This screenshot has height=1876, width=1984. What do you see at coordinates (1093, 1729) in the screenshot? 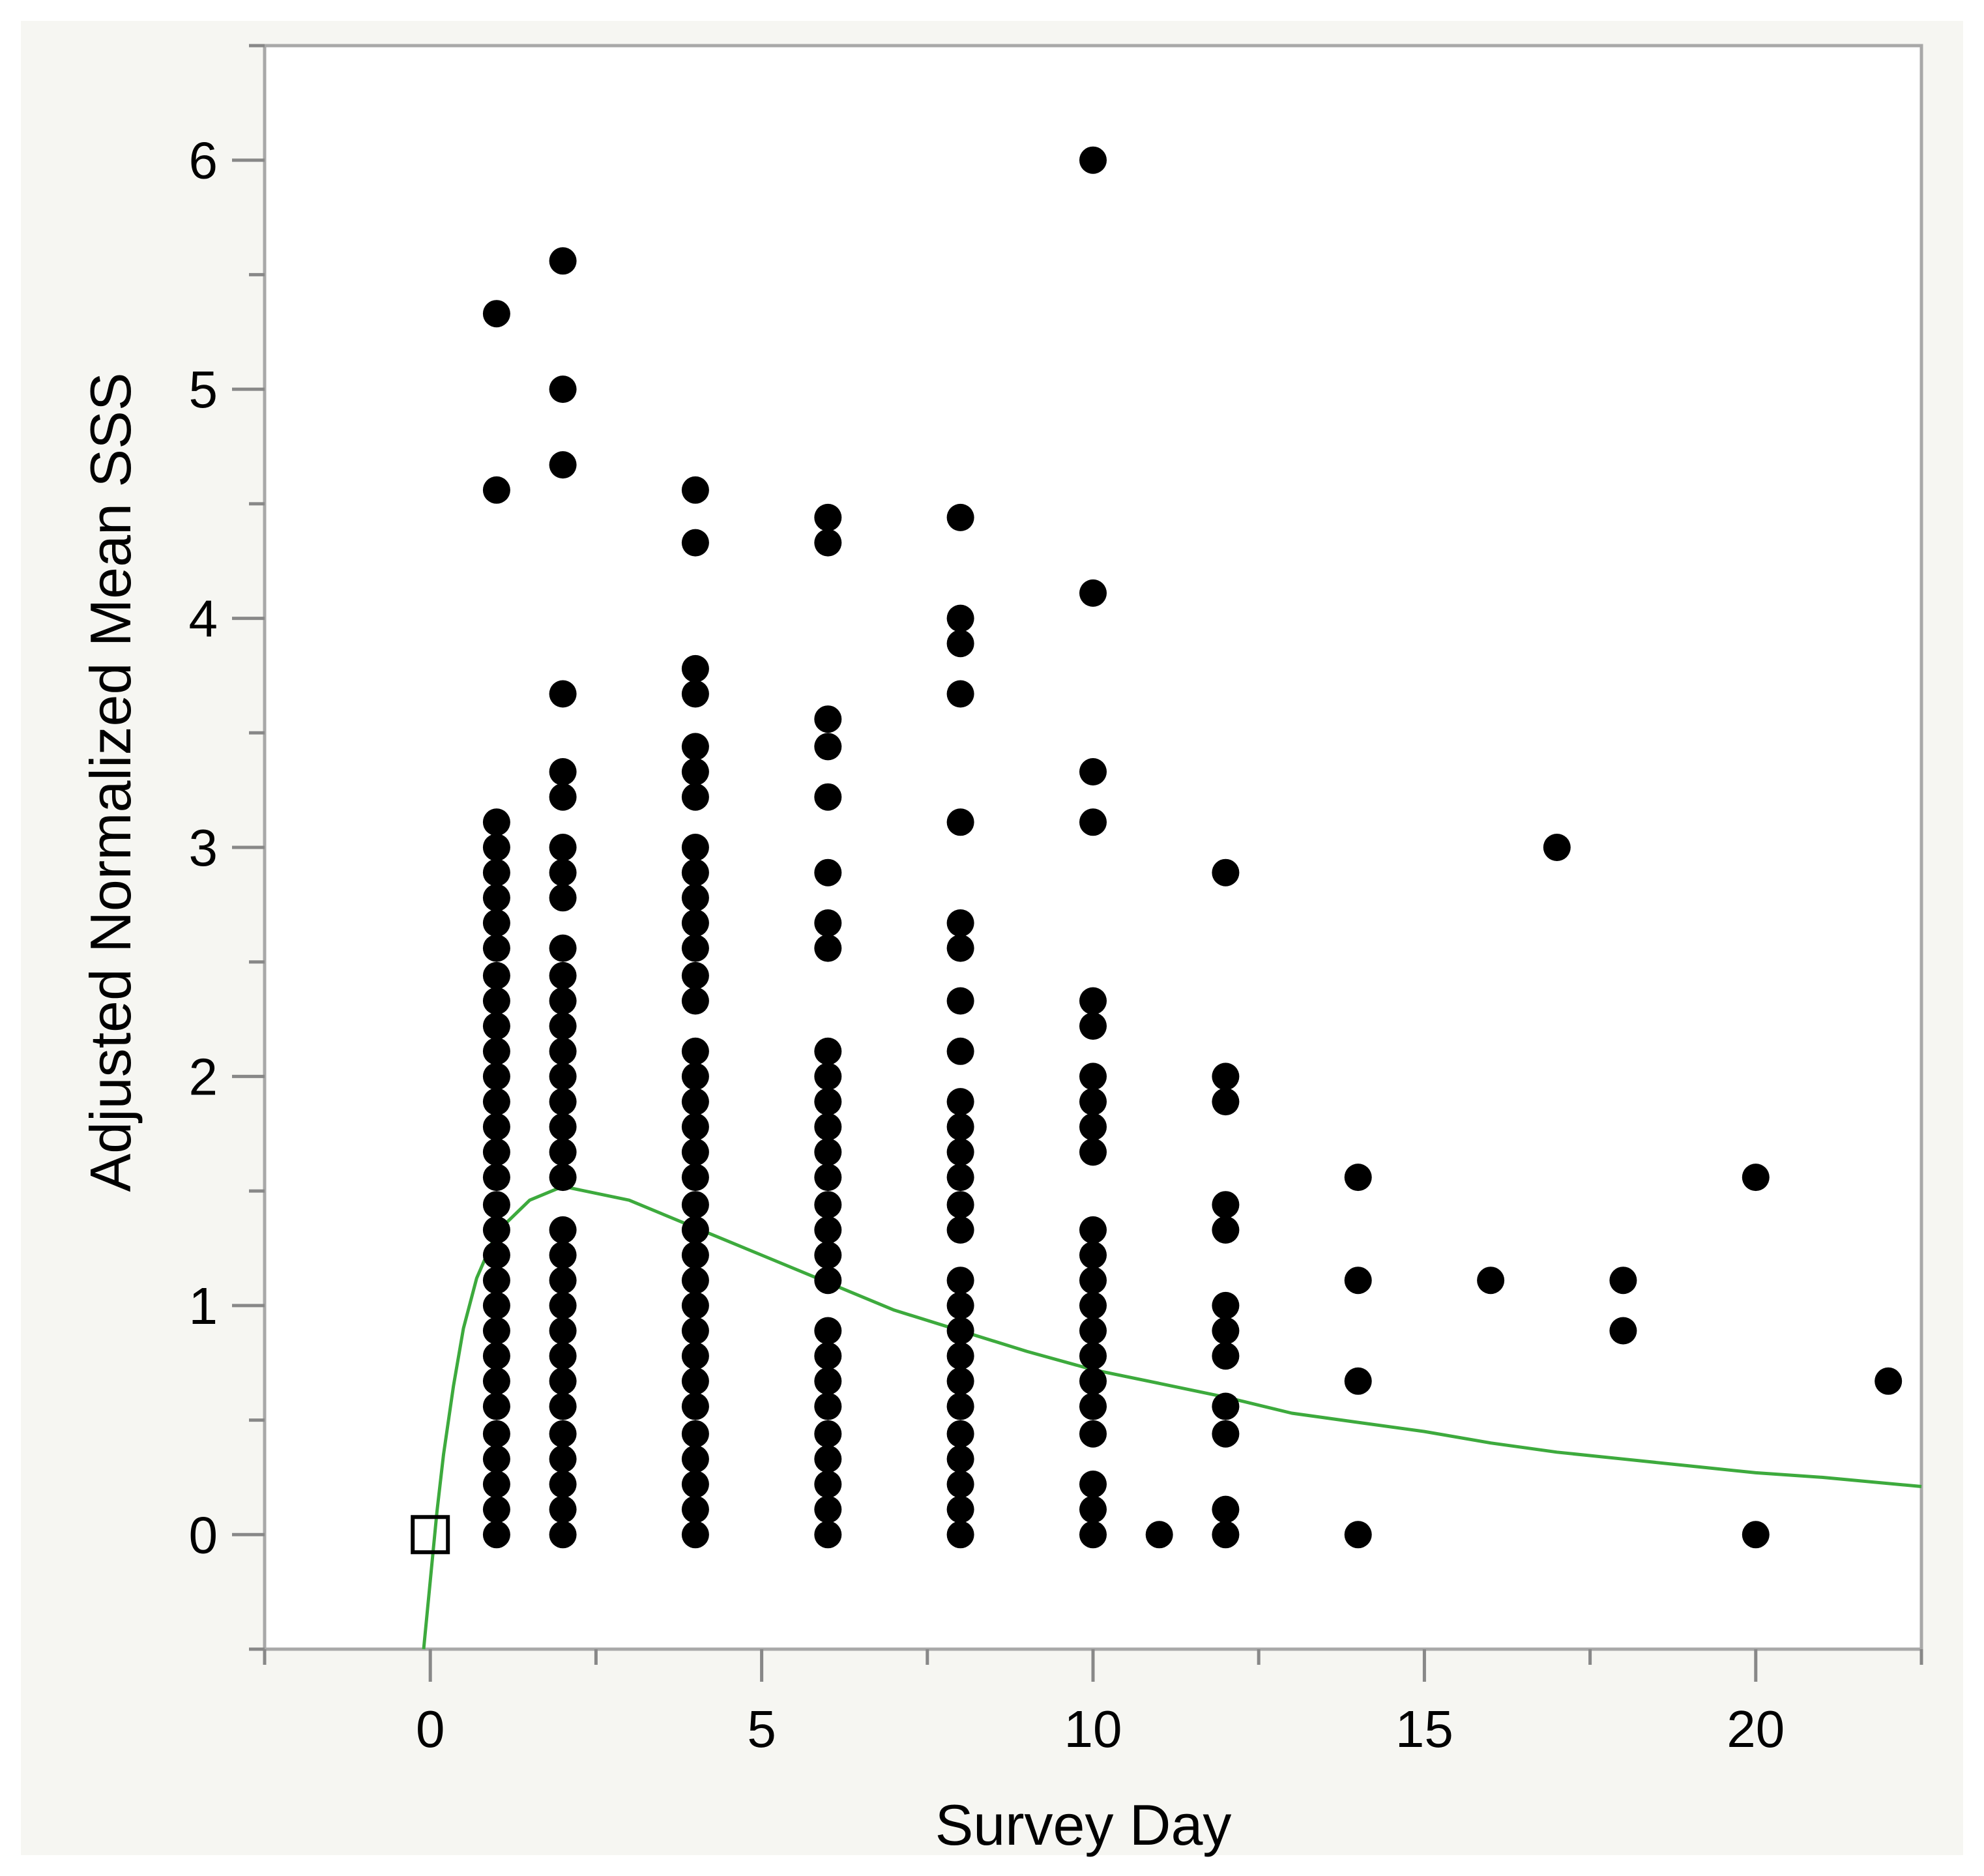
I see `x-tick-label: 10` at bounding box center [1093, 1729].